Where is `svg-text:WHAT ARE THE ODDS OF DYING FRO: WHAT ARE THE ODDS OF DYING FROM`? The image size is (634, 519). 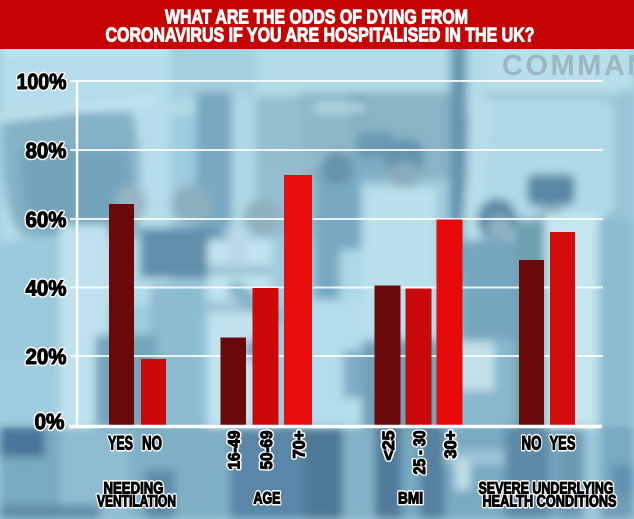 svg-text:WHAT ARE THE ODDS OF DYING FRO: WHAT ARE THE ODDS OF DYING FROM is located at coordinates (316, 17).